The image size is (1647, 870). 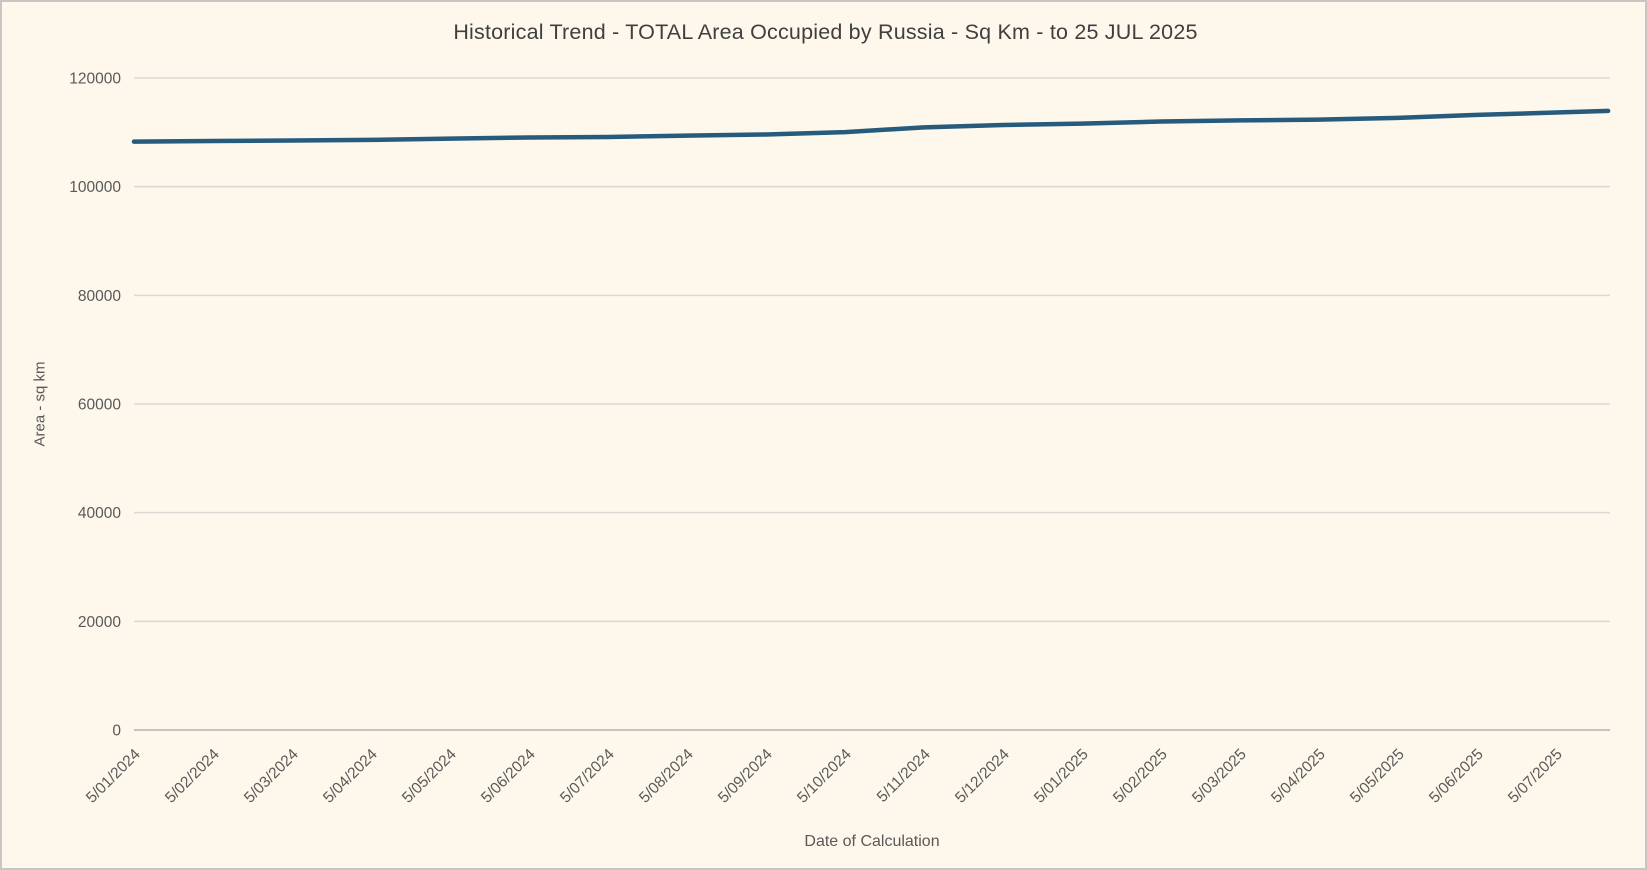 I want to click on y-tick-label: 20000, so click(x=99, y=622).